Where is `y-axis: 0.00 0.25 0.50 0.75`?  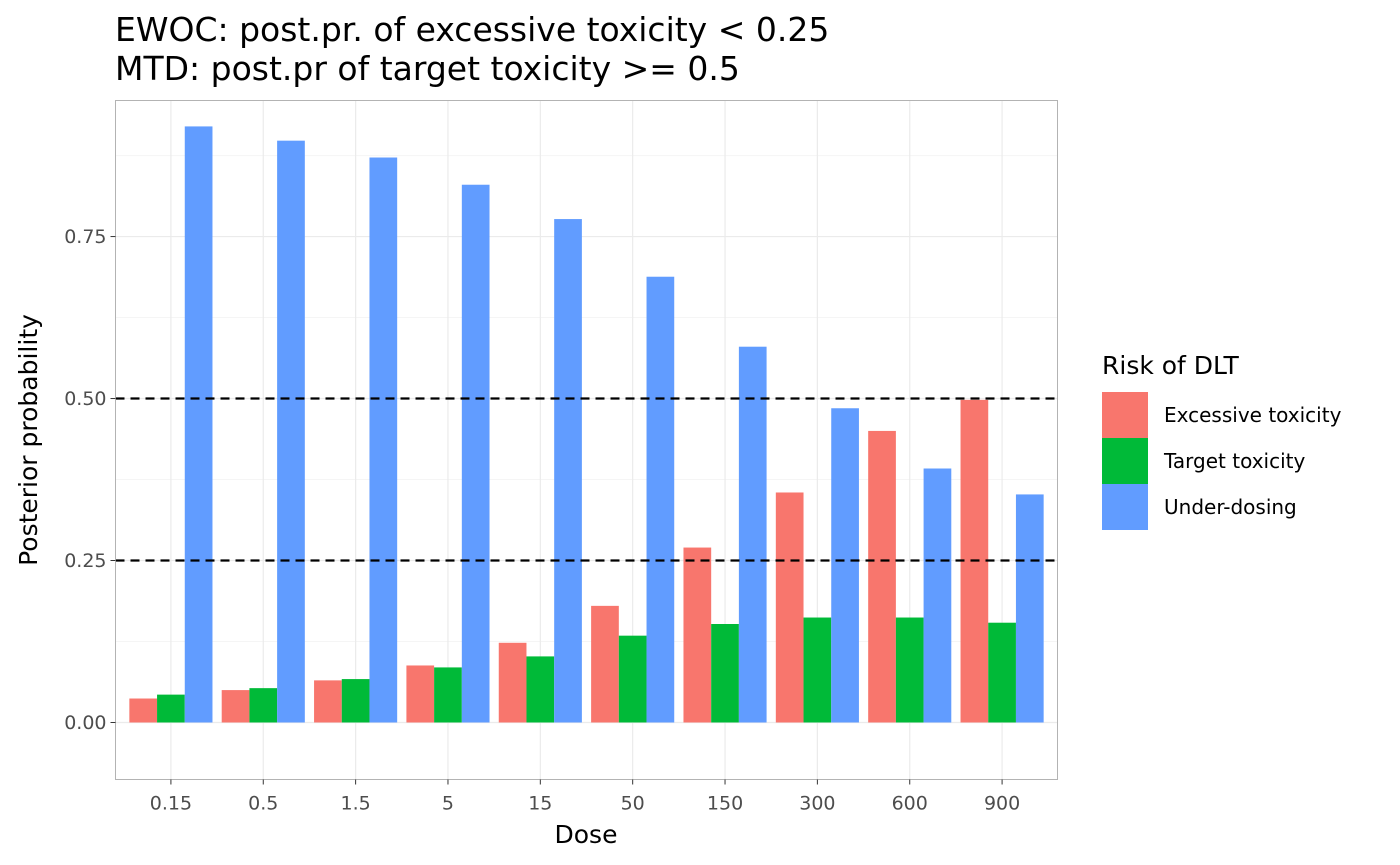
y-axis: 0.00 0.25 0.50 0.75 is located at coordinates (90, 480).